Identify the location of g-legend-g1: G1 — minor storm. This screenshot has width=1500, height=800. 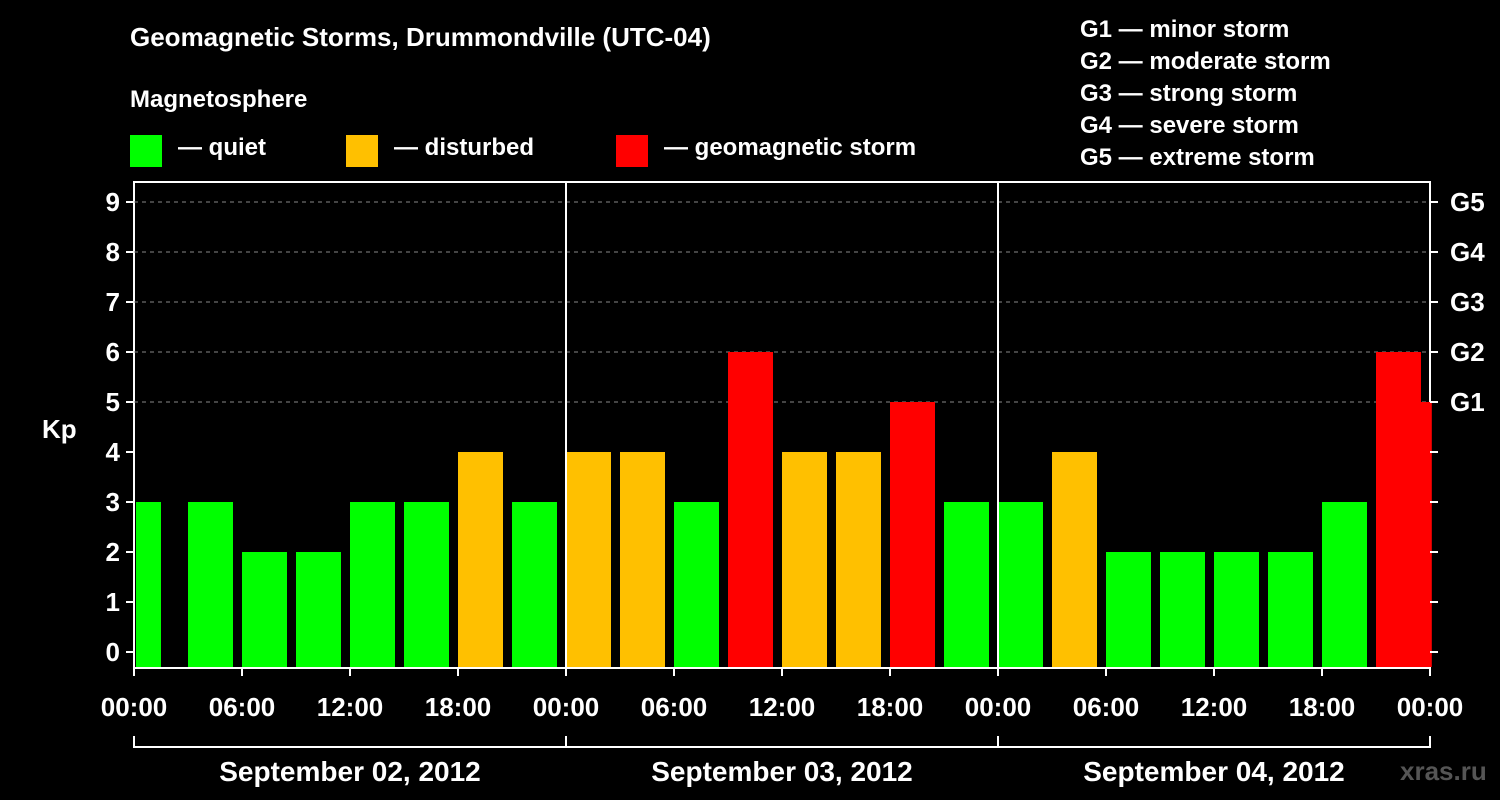
(1185, 29).